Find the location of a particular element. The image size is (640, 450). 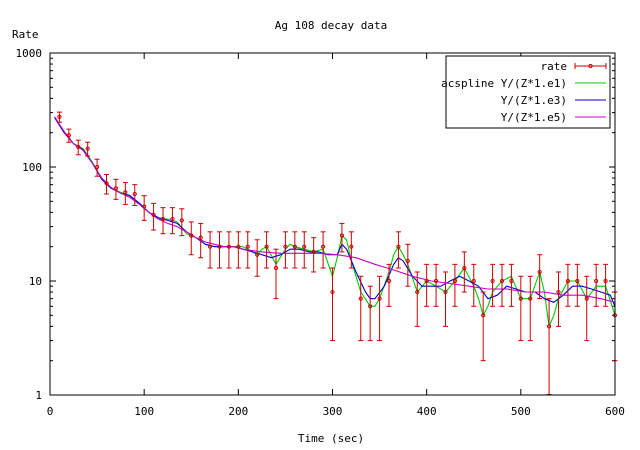

x-tick-label: 200 is located at coordinates (238, 411).